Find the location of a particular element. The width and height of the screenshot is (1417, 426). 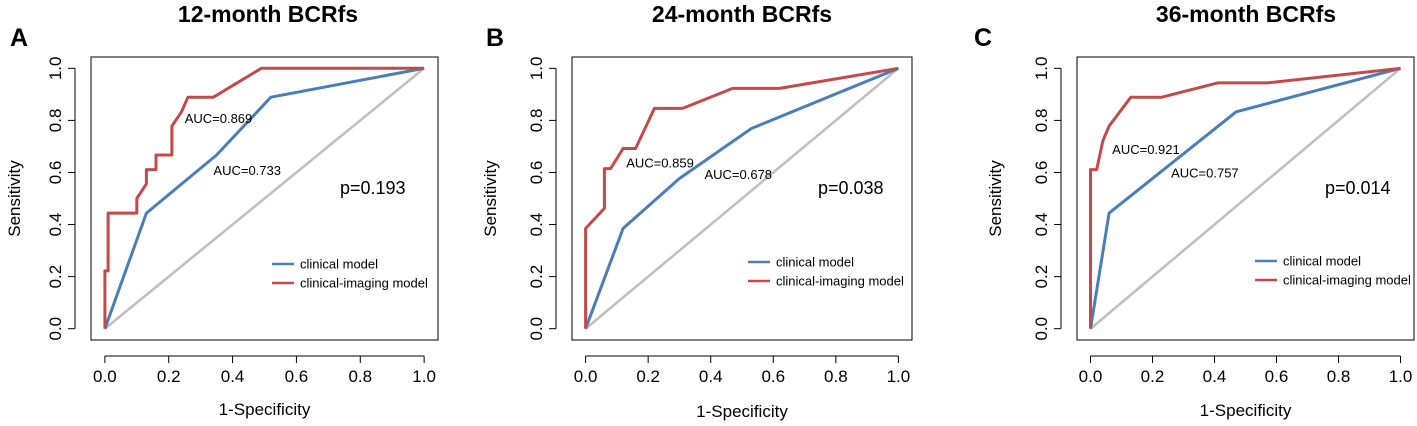

auc-annotation: AUC=0.869 is located at coordinates (219, 118).